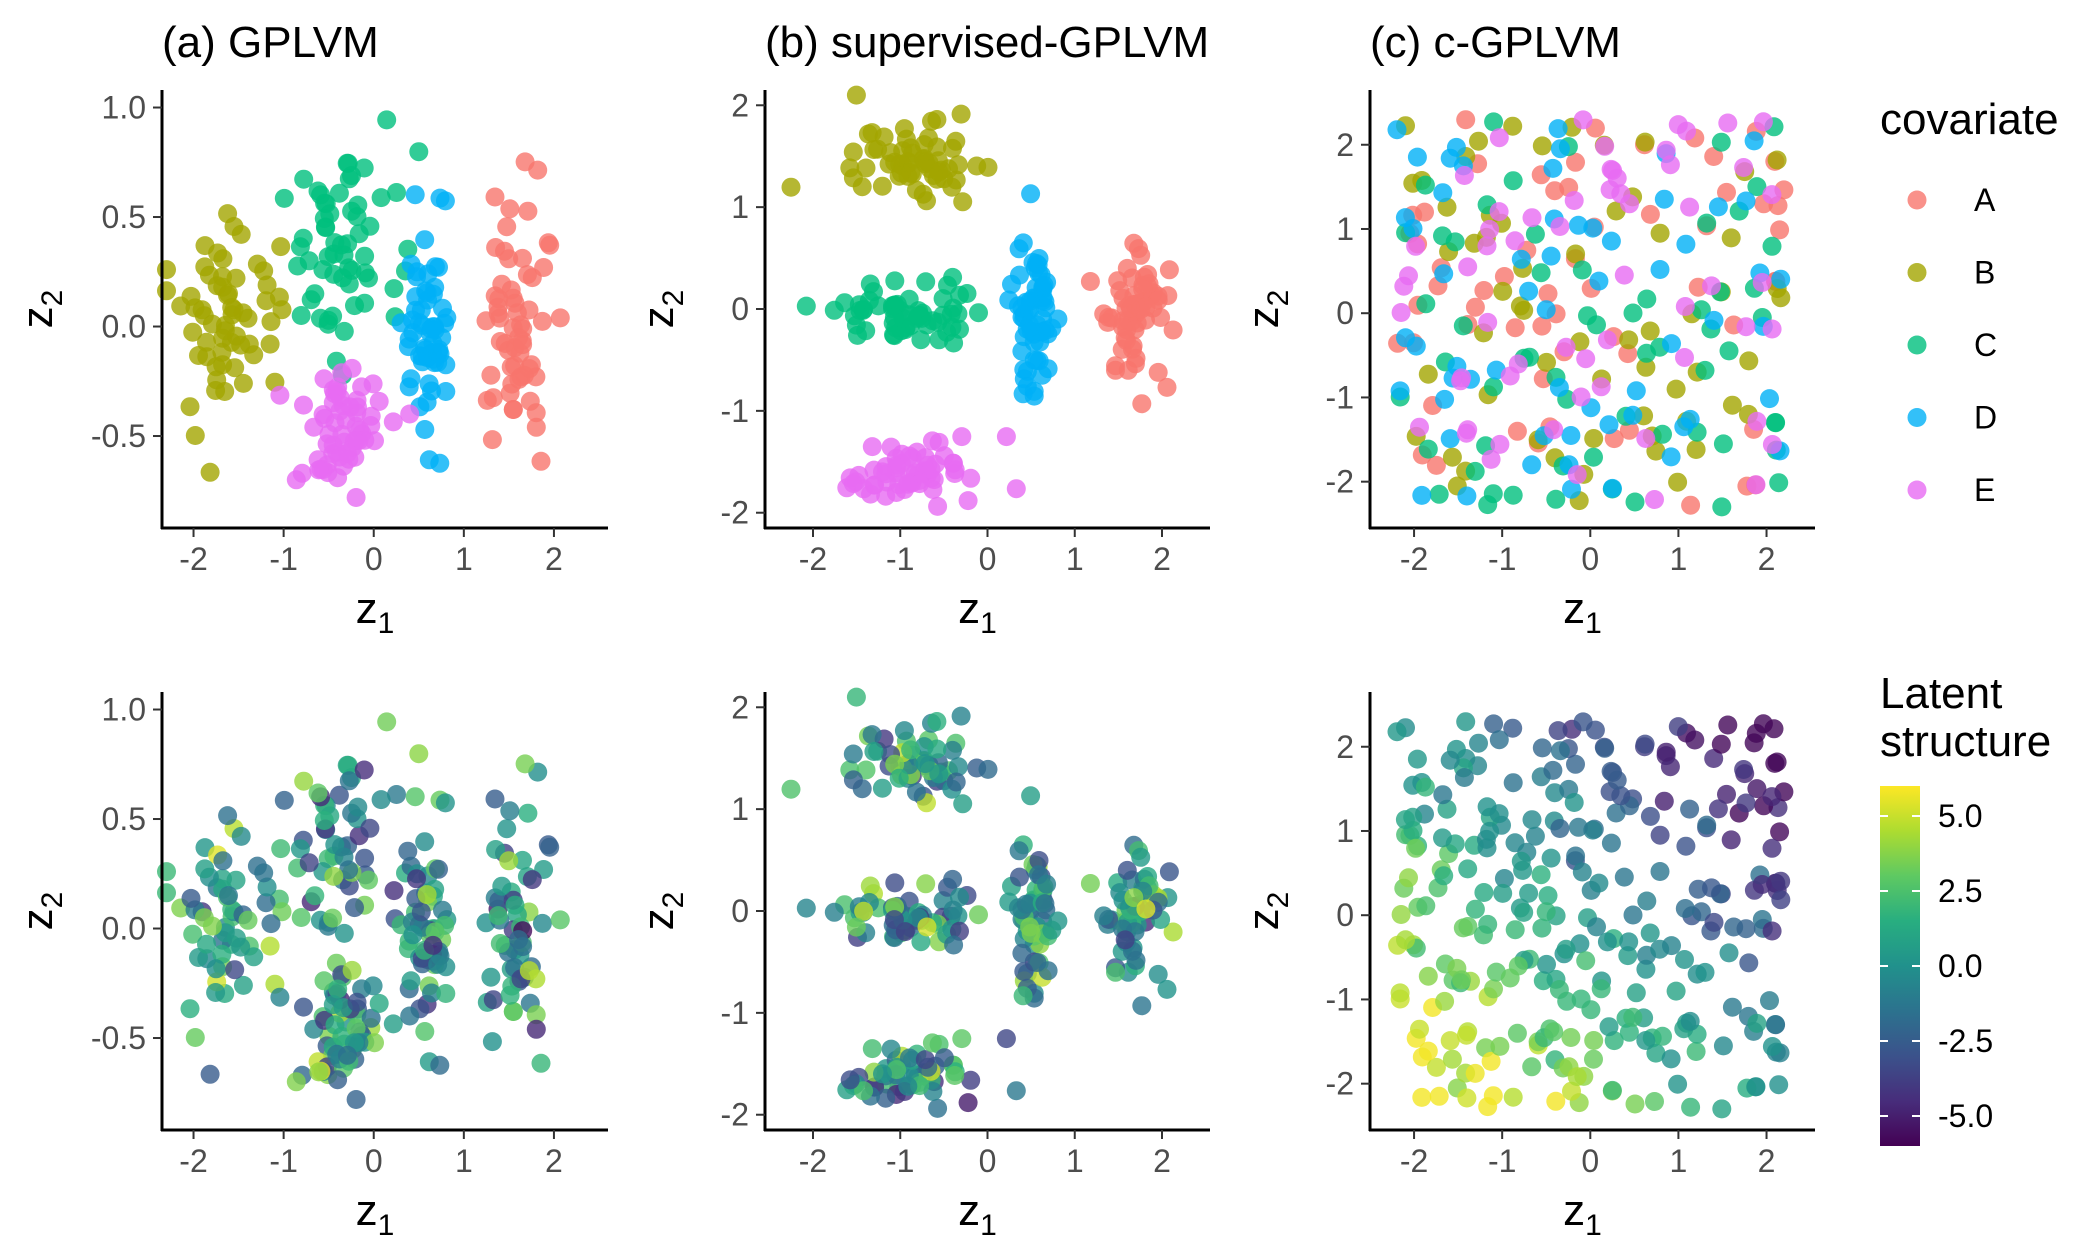 The width and height of the screenshot is (2100, 1260). I want to click on colorbar-tick-label: -5.0, so click(1965, 1116).